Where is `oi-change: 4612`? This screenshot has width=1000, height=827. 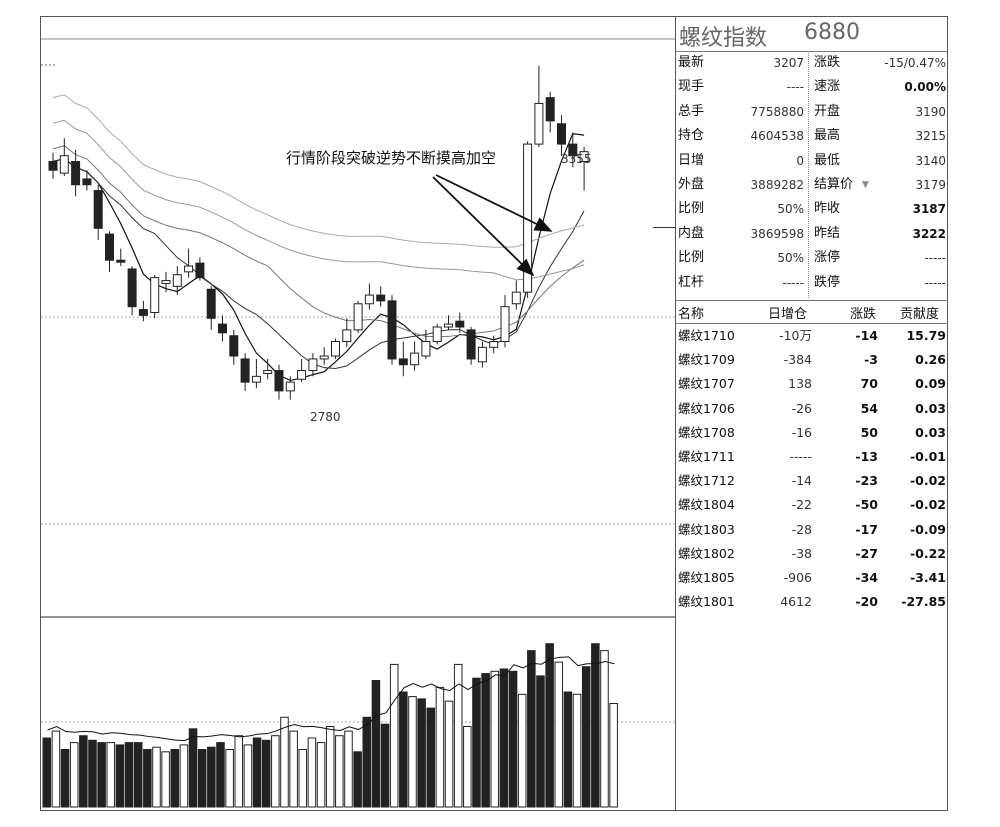 oi-change: 4612 is located at coordinates (796, 602).